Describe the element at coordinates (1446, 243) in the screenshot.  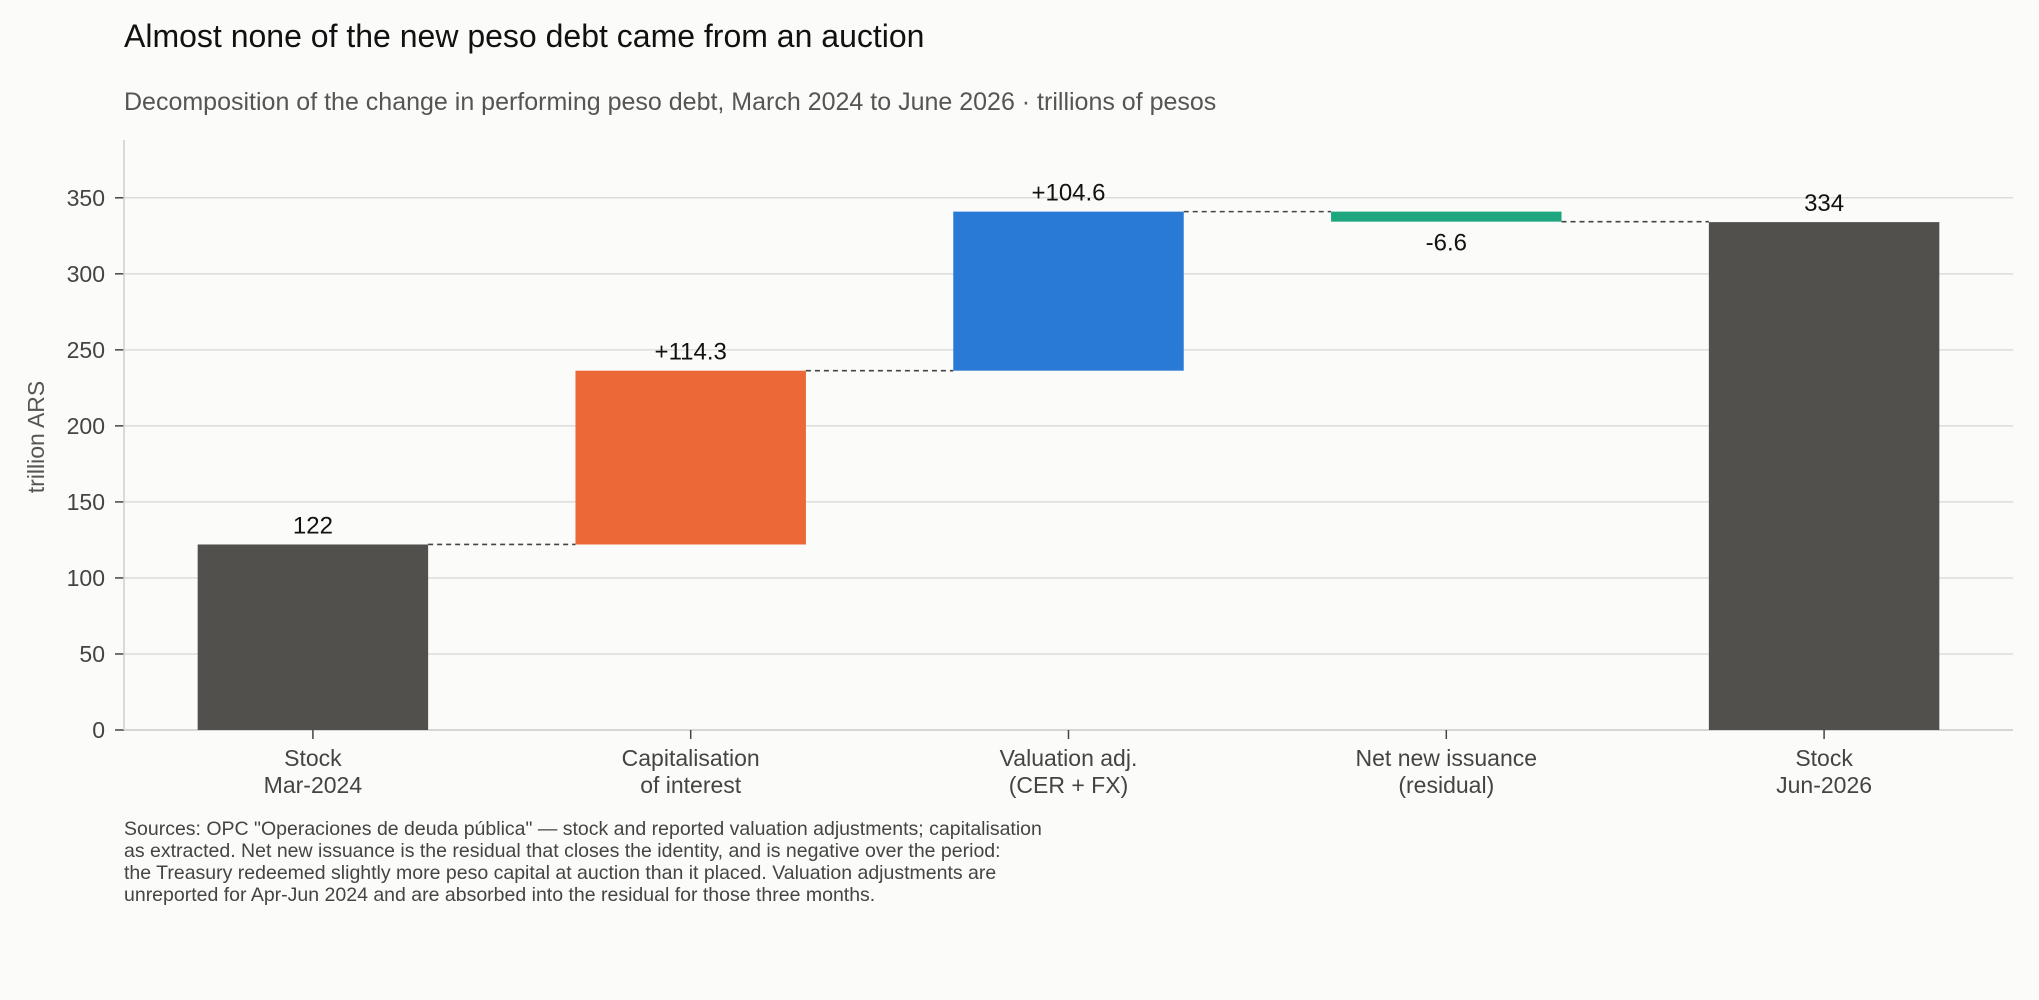
I see `data-label: -6.6` at that location.